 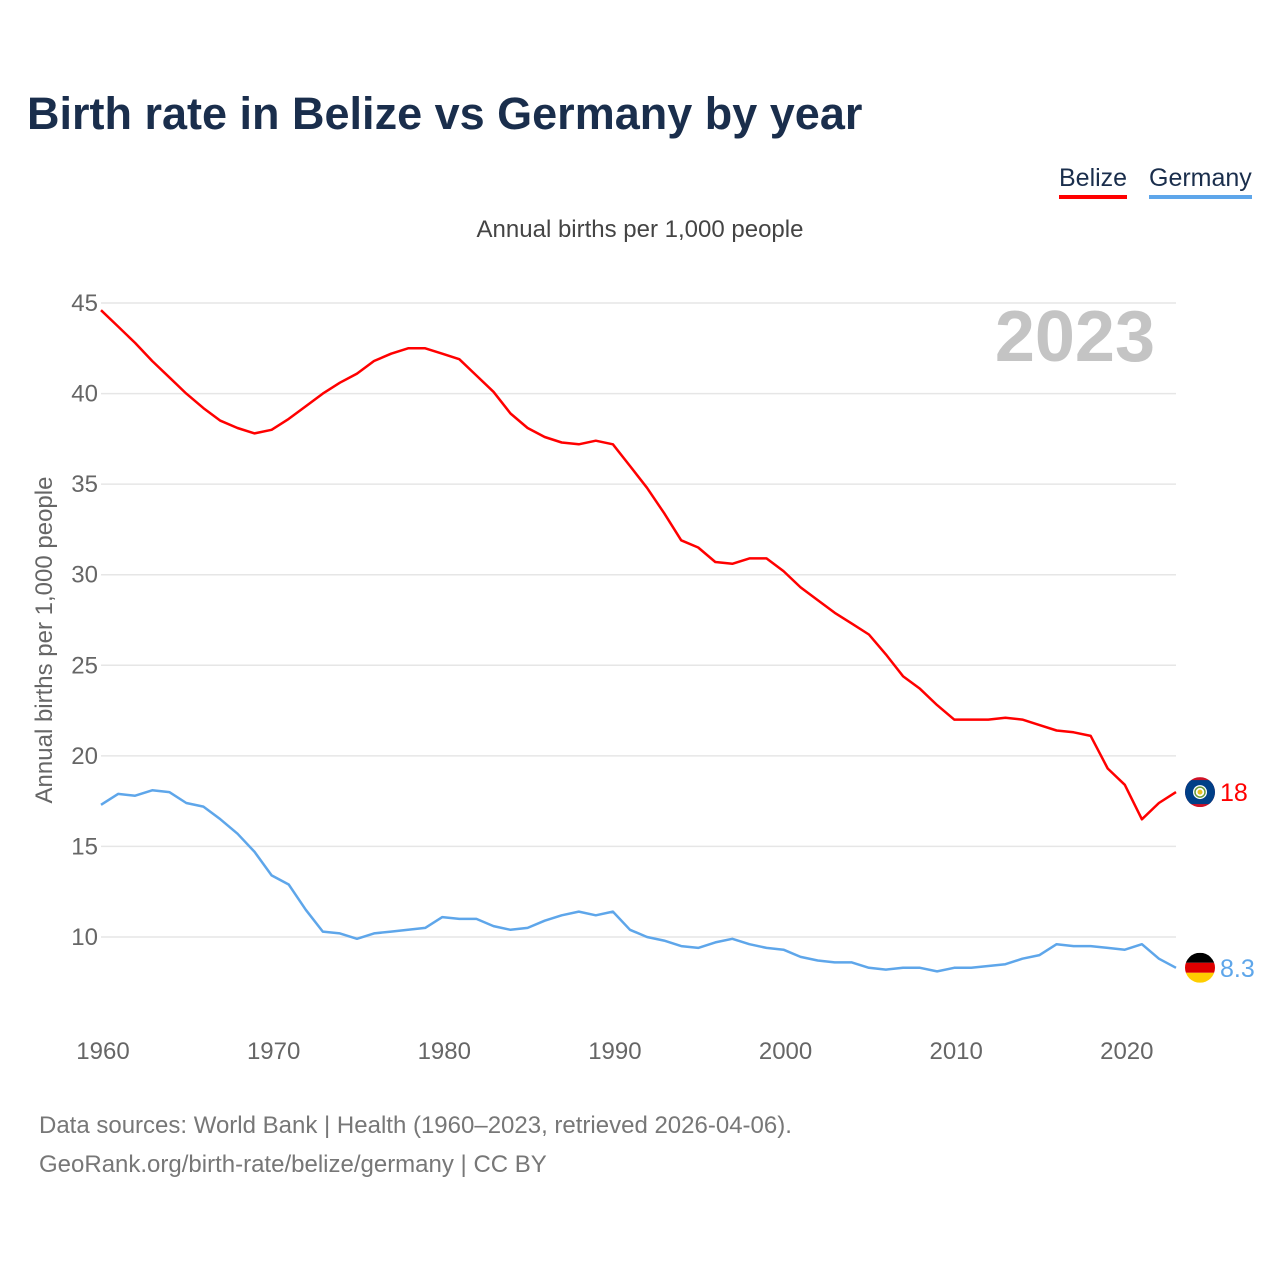 What do you see at coordinates (84, 756) in the screenshot?
I see `y-tick-label: 20` at bounding box center [84, 756].